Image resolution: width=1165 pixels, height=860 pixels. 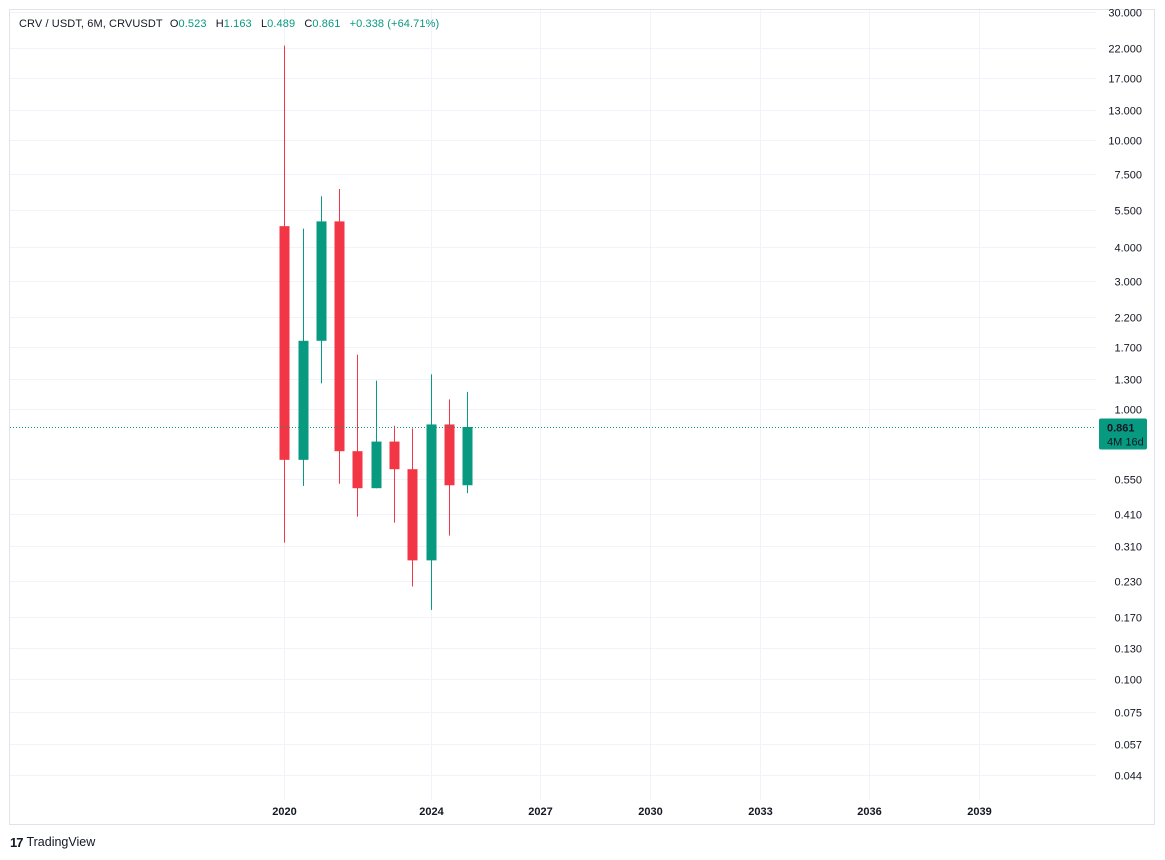 I want to click on y-tick-label: 30.000, so click(x=1125, y=14).